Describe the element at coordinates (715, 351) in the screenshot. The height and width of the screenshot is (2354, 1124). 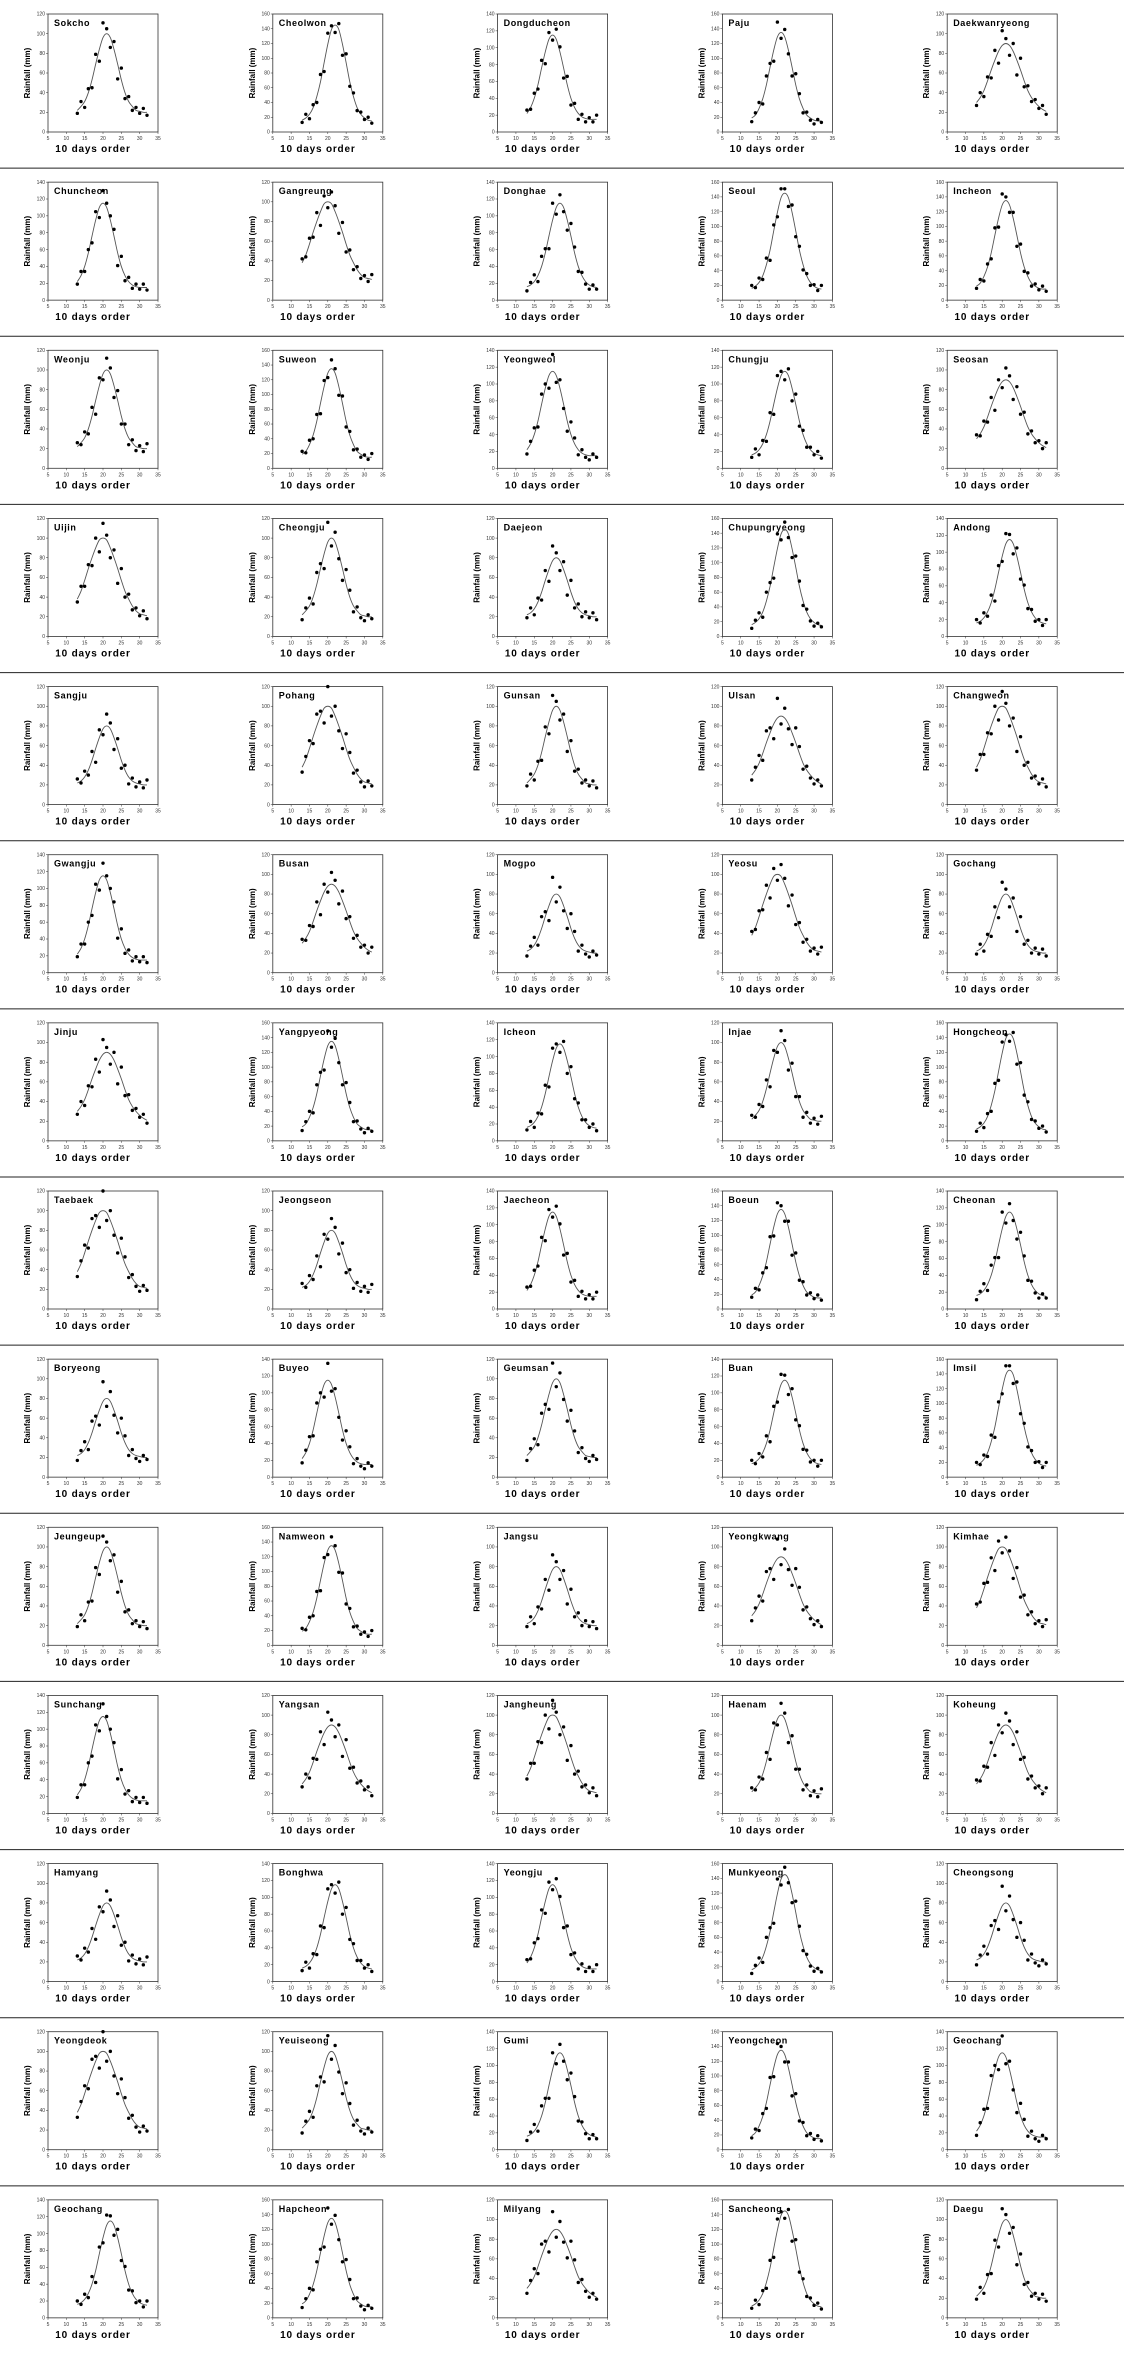
I see `y-tick-label: 140` at that location.